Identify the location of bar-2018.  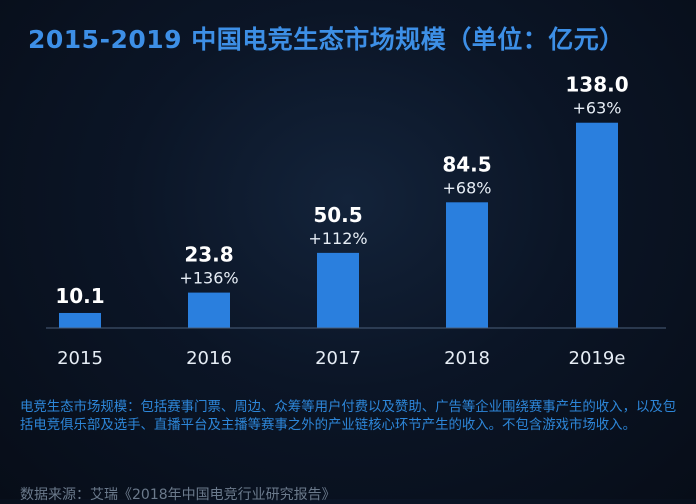
(467, 265).